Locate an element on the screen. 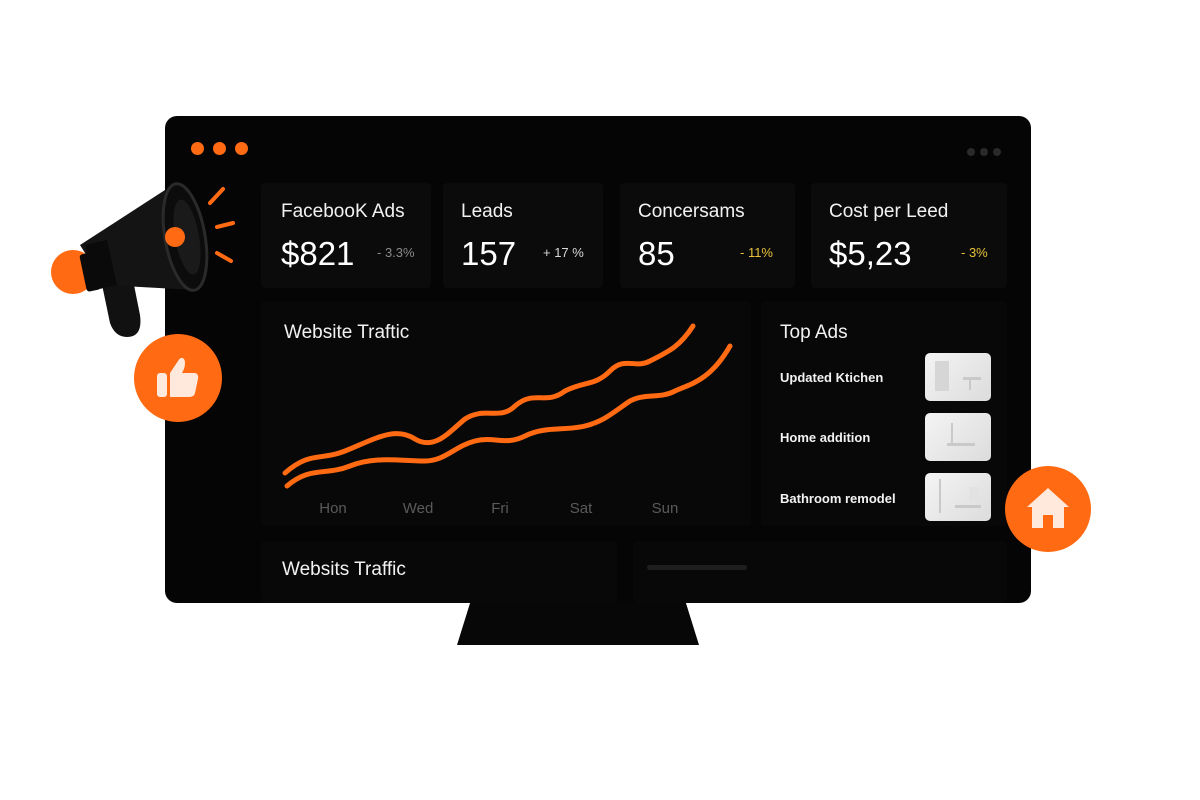  bottom-traffic-panel is located at coordinates (439, 572).